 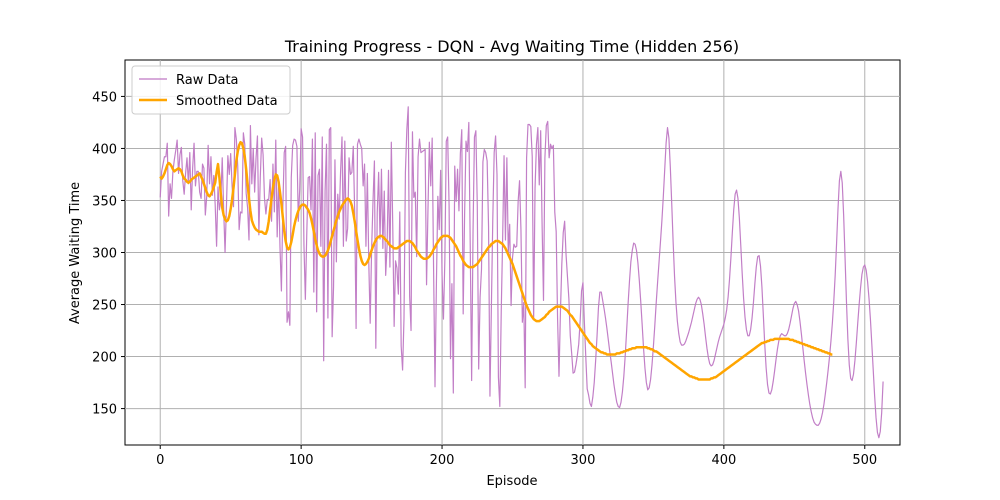 What do you see at coordinates (511, 481) in the screenshot?
I see `x-axis-label: Episode` at bounding box center [511, 481].